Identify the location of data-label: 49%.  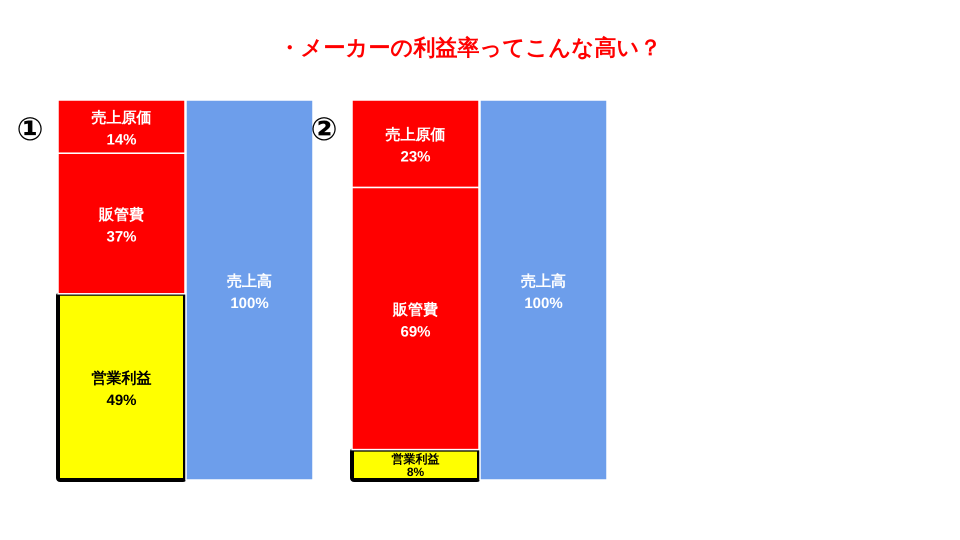
(121, 400).